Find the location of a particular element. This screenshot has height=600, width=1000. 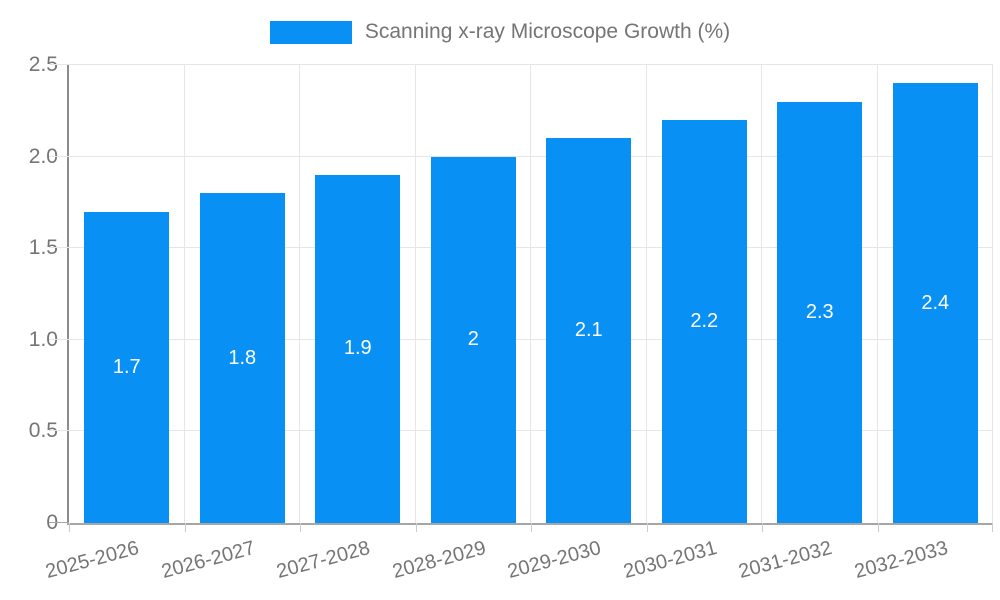

legend-label: Scanning x-ray Microscope Growth (%) is located at coordinates (547, 31).